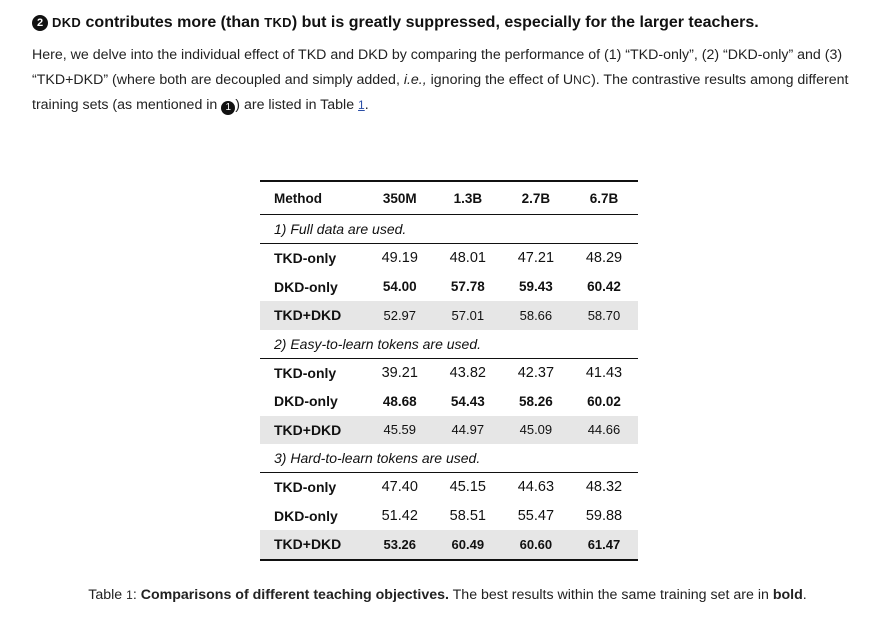 The width and height of the screenshot is (895, 625). Describe the element at coordinates (536, 258) in the screenshot. I see `value-cell: 47.21` at that location.